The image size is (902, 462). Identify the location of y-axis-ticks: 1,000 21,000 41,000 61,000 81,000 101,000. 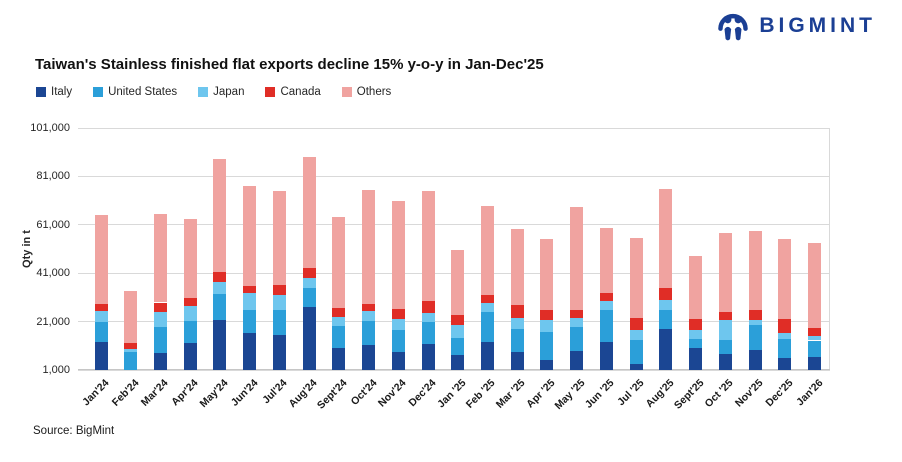
(35, 249).